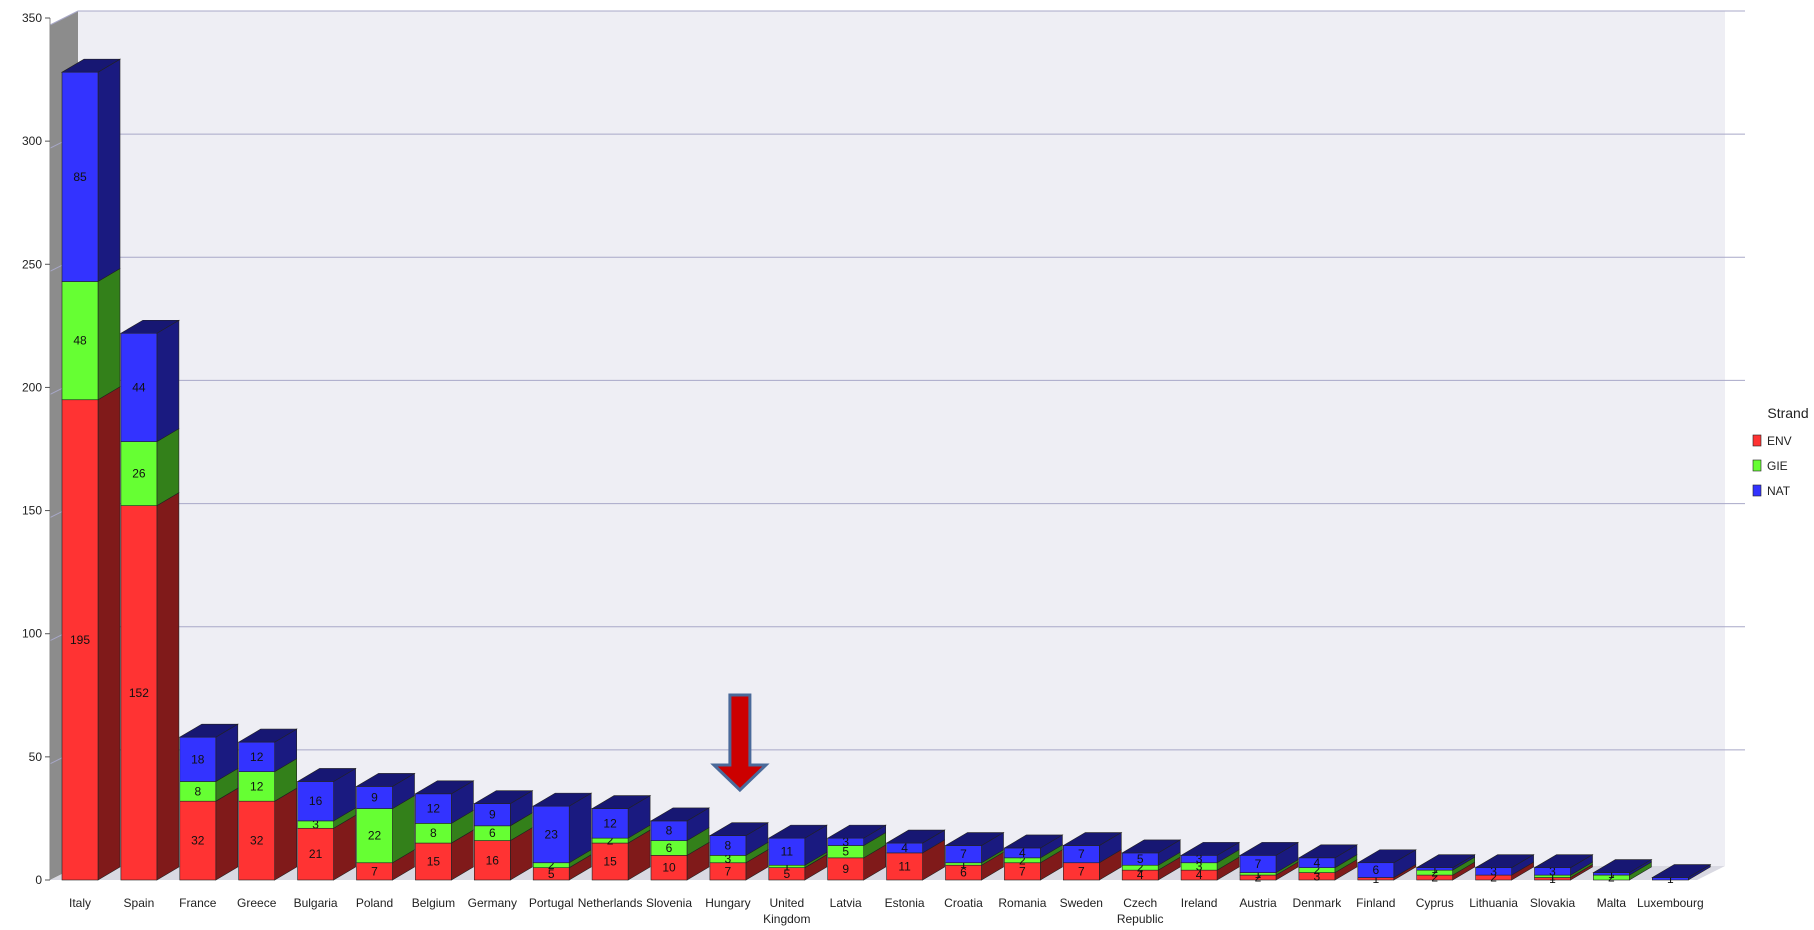  I want to click on x-tick-label-line: Luxembourg, so click(1670, 903).